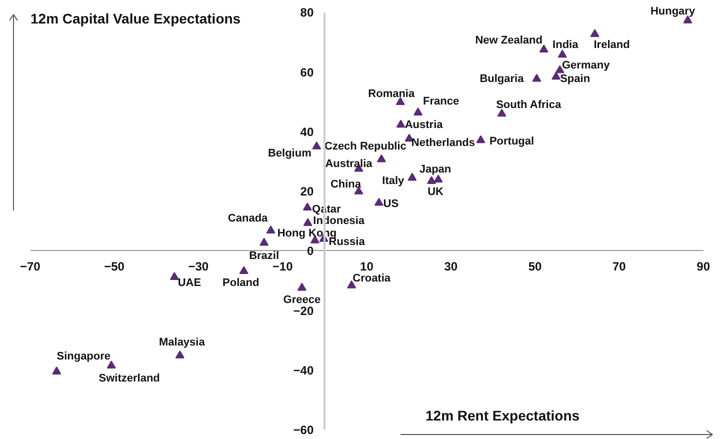  Describe the element at coordinates (367, 267) in the screenshot. I see `x-tick-label: 10` at that location.